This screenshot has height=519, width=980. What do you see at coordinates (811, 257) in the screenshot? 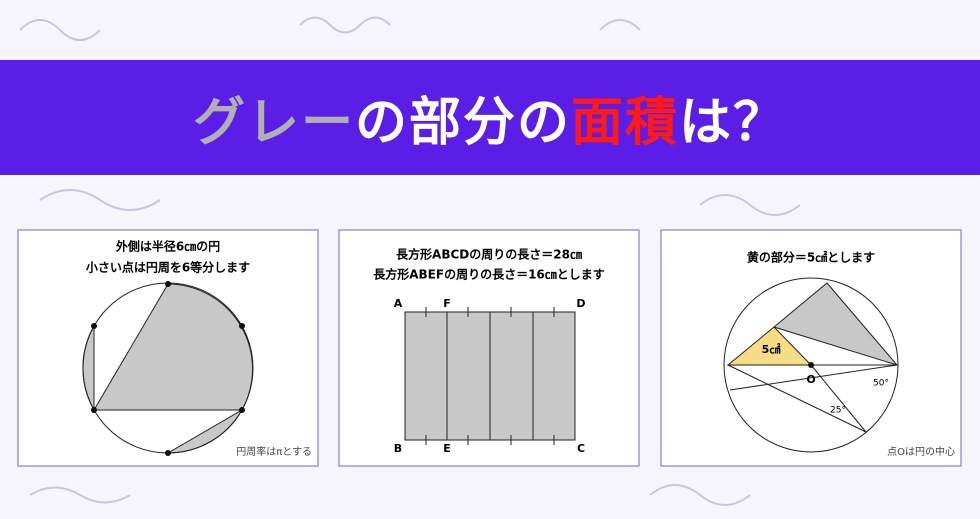
I see `panel-text: 黄の部分＝5㎠とします` at bounding box center [811, 257].